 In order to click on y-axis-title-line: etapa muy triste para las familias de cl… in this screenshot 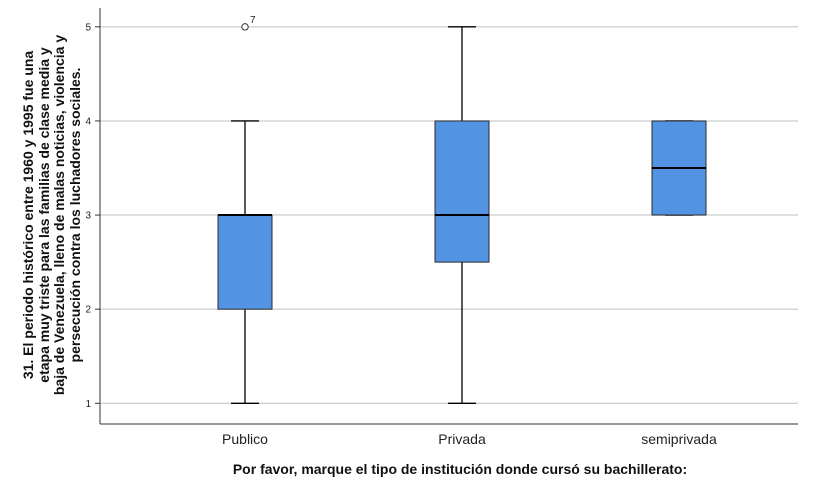, I will do `click(44, 215)`.